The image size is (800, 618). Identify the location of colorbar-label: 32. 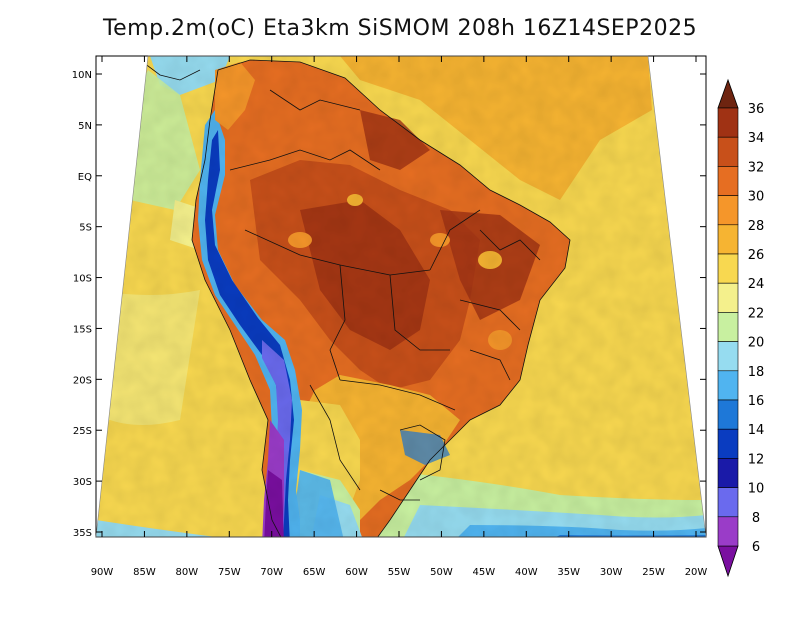
(756, 167).